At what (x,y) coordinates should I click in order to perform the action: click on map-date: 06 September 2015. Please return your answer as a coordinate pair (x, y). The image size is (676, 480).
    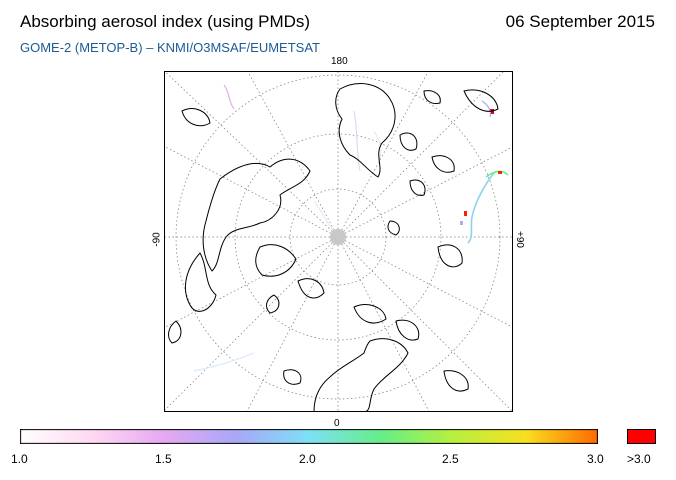
    Looking at the image, I should click on (580, 21).